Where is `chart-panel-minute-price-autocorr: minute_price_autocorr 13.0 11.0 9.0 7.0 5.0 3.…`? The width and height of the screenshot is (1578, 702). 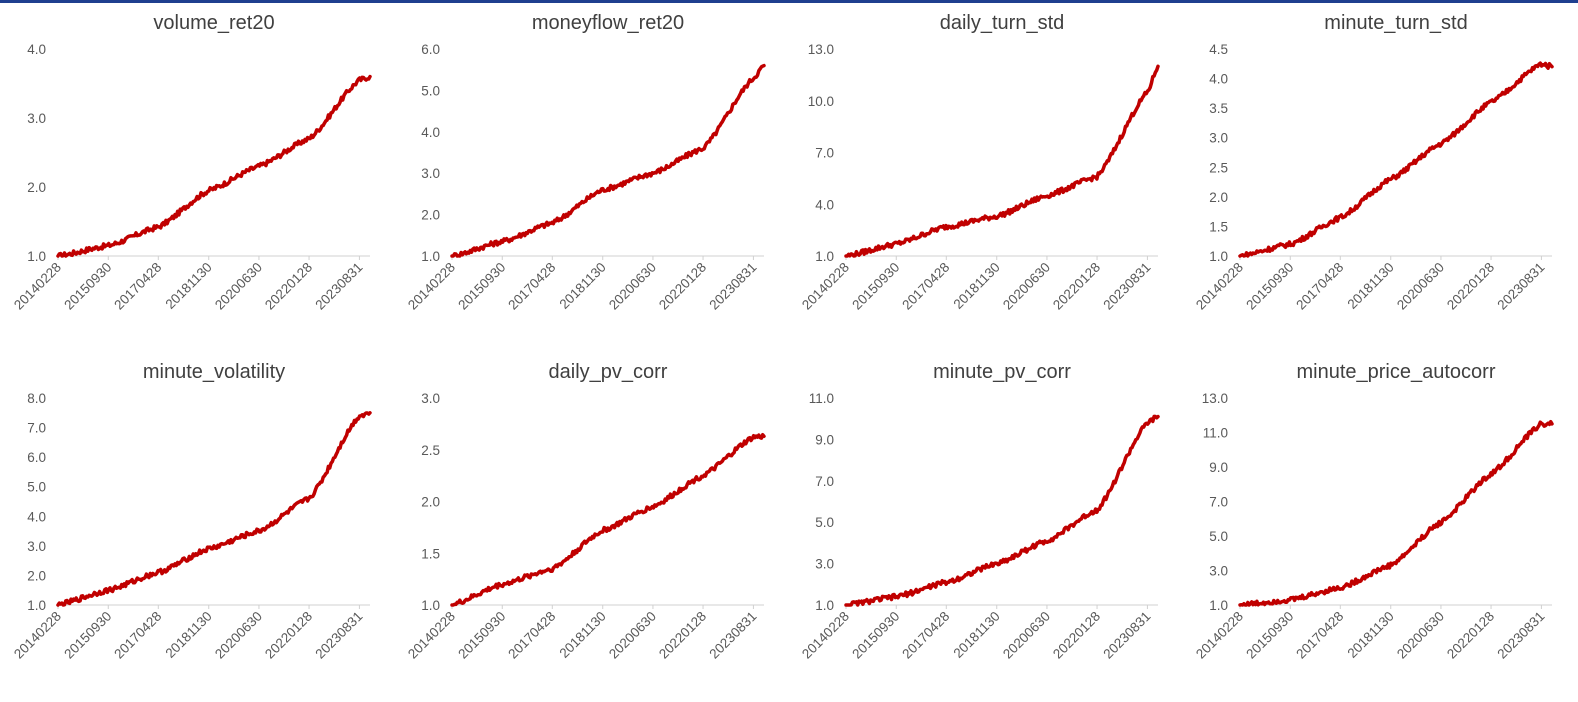 chart-panel-minute-price-autocorr: minute_price_autocorr 13.0 11.0 9.0 7.0 5.0 3.… is located at coordinates (1379, 526).